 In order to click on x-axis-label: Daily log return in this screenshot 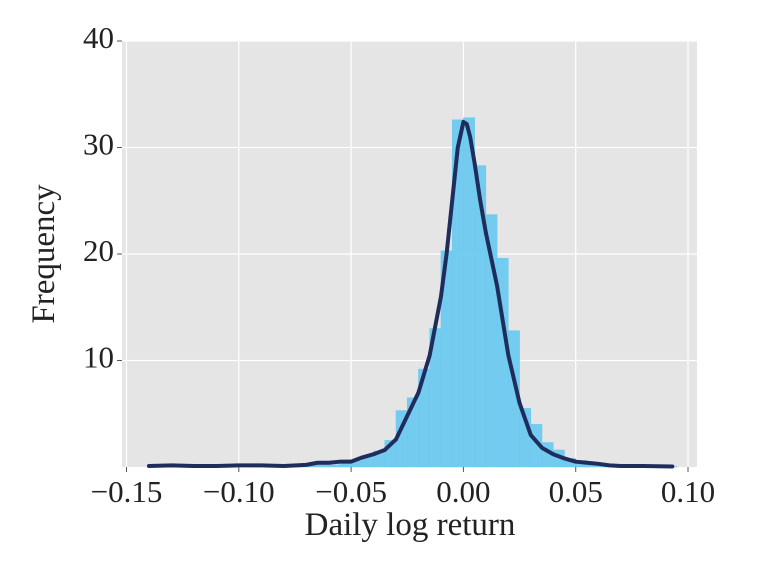, I will do `click(410, 525)`.